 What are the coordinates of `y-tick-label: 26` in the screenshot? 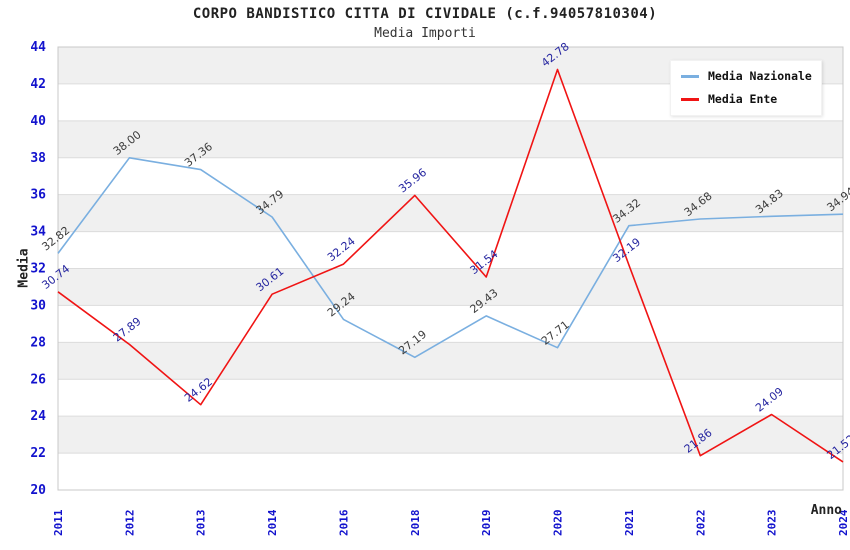 It's located at (38, 379).